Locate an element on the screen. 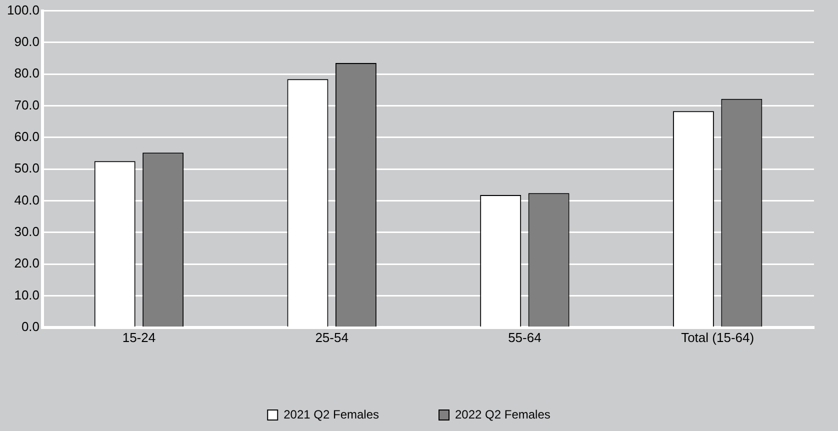  legend-label: 2021 Q2 Females is located at coordinates (332, 414).